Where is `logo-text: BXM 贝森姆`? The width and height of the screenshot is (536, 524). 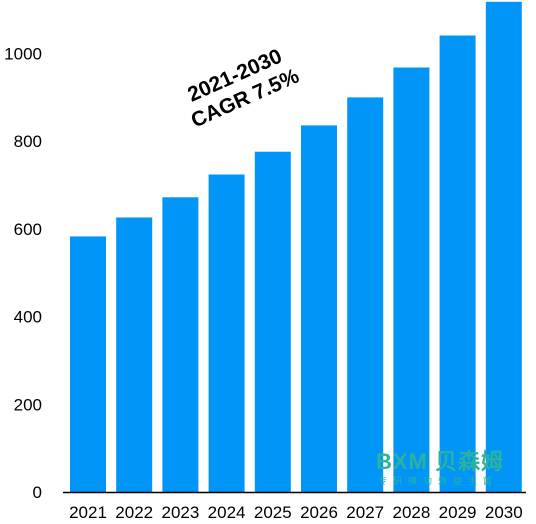
logo-text: BXM 贝森姆 is located at coordinates (440, 461).